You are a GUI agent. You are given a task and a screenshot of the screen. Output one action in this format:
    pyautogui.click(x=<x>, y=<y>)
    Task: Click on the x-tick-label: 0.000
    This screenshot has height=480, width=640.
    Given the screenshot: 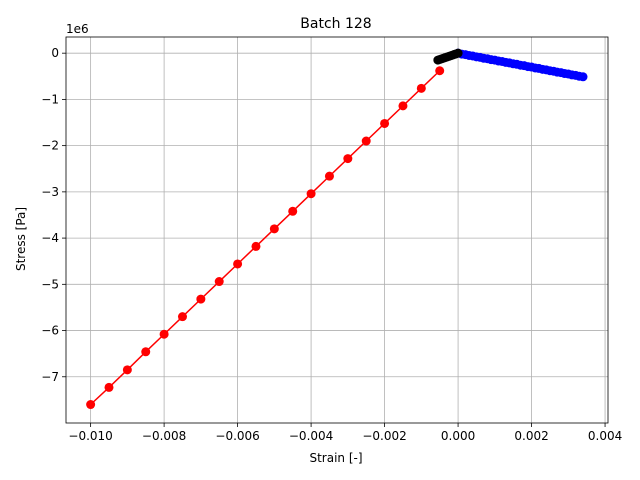 What is the action you would take?
    pyautogui.click(x=458, y=436)
    